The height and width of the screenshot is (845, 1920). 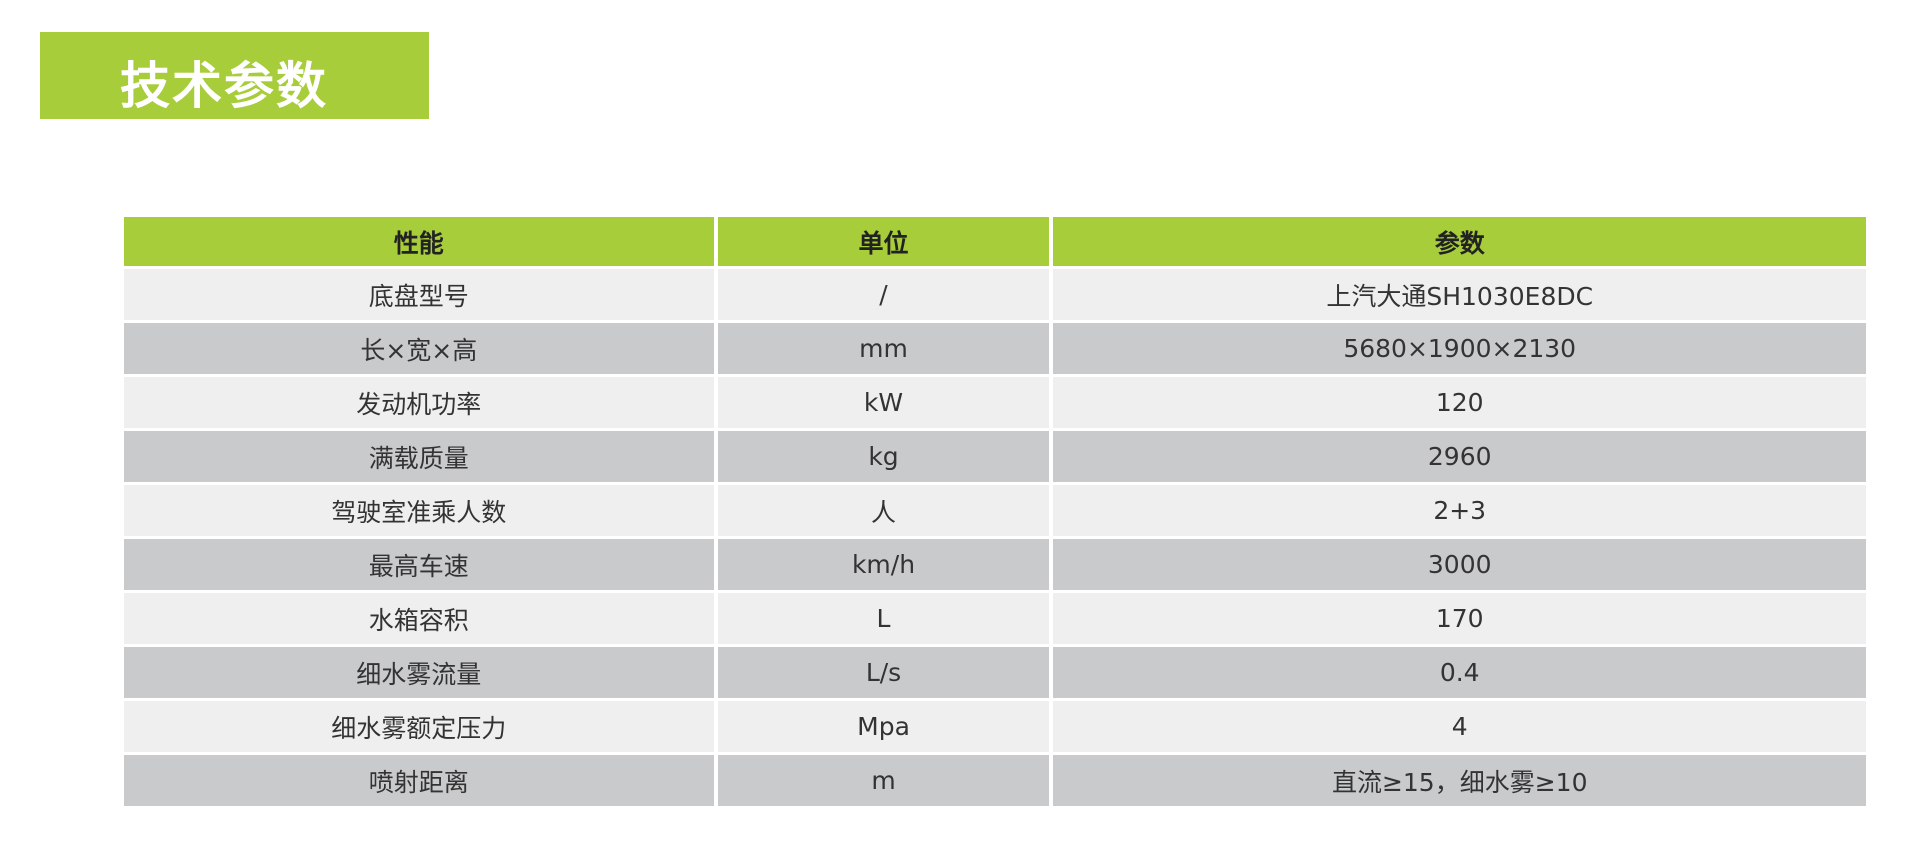 I want to click on table-row: 细水雾流量 L/s 0.4, so click(x=995, y=672).